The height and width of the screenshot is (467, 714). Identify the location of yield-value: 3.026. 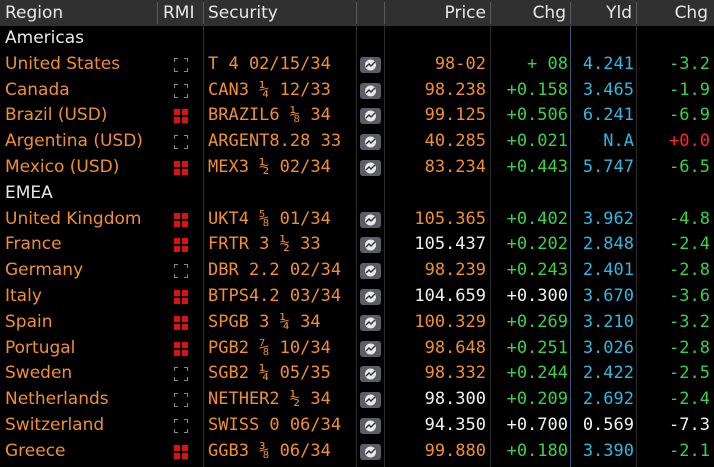
(608, 347).